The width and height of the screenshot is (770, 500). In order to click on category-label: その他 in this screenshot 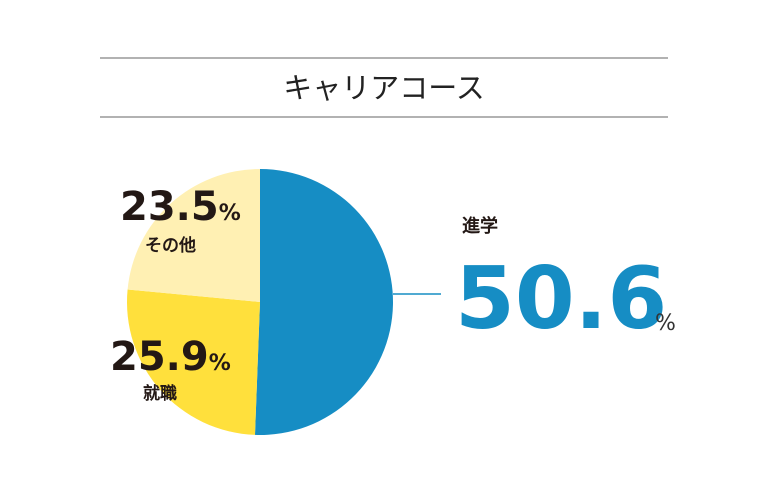, I will do `click(170, 245)`.